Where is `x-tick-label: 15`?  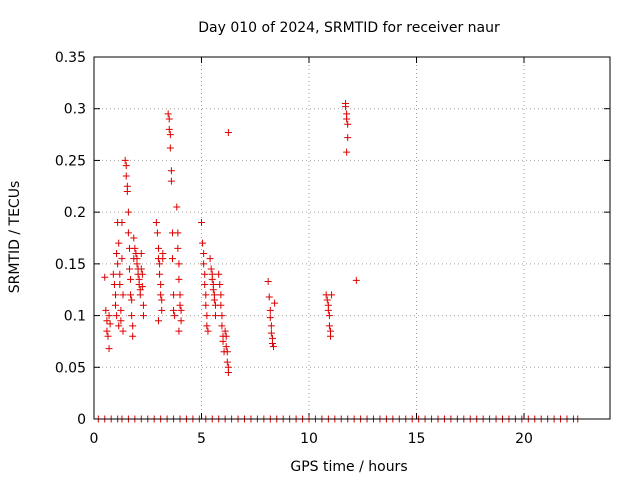
x-tick-label: 15 is located at coordinates (417, 439).